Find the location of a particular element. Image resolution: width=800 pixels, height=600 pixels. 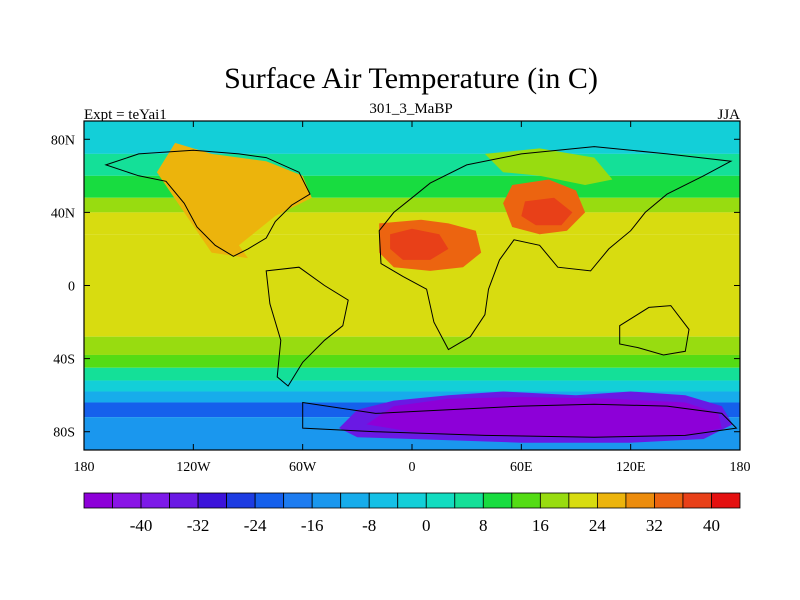

temperature-region-siberia-warm is located at coordinates (548, 166).